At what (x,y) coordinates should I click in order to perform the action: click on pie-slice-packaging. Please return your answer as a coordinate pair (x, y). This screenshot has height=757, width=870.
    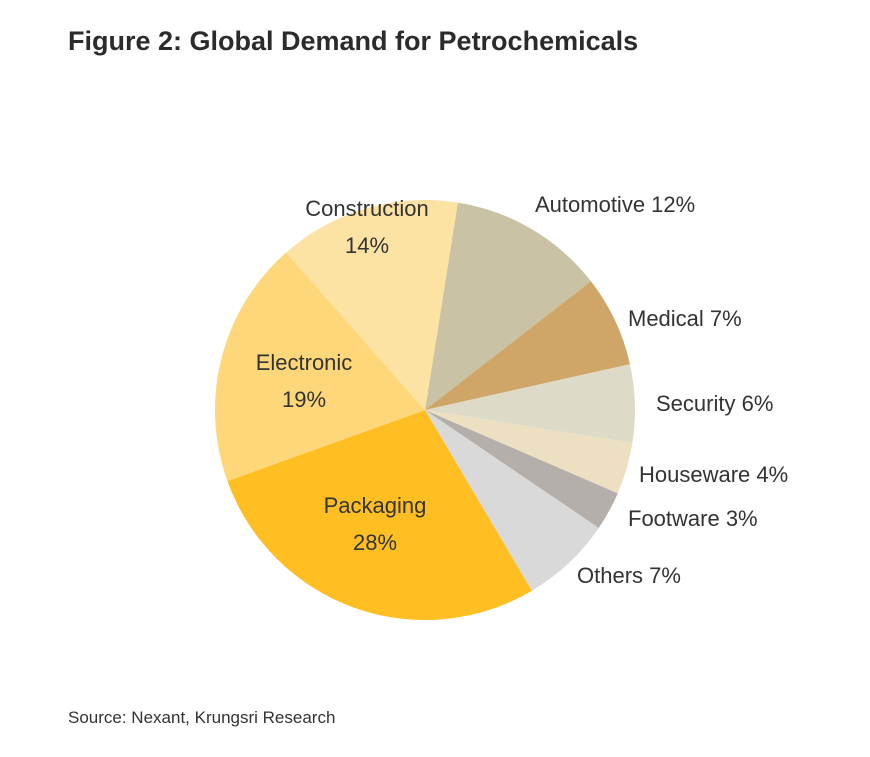
    Looking at the image, I should click on (379, 515).